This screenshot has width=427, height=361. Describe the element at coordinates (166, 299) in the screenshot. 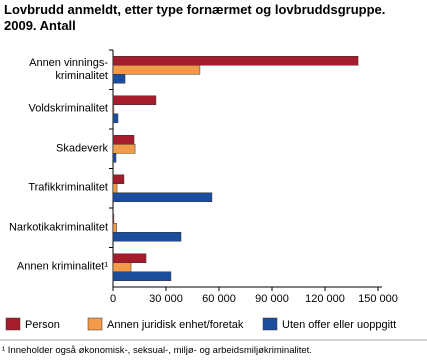

I see `x-tick-label: 30 000` at that location.